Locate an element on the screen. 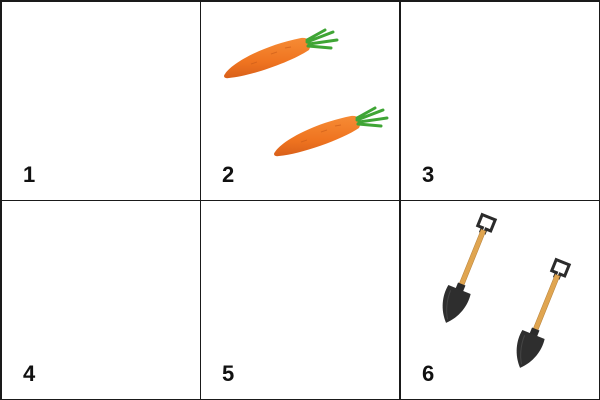  cell-number-label: 5 is located at coordinates (228, 373).